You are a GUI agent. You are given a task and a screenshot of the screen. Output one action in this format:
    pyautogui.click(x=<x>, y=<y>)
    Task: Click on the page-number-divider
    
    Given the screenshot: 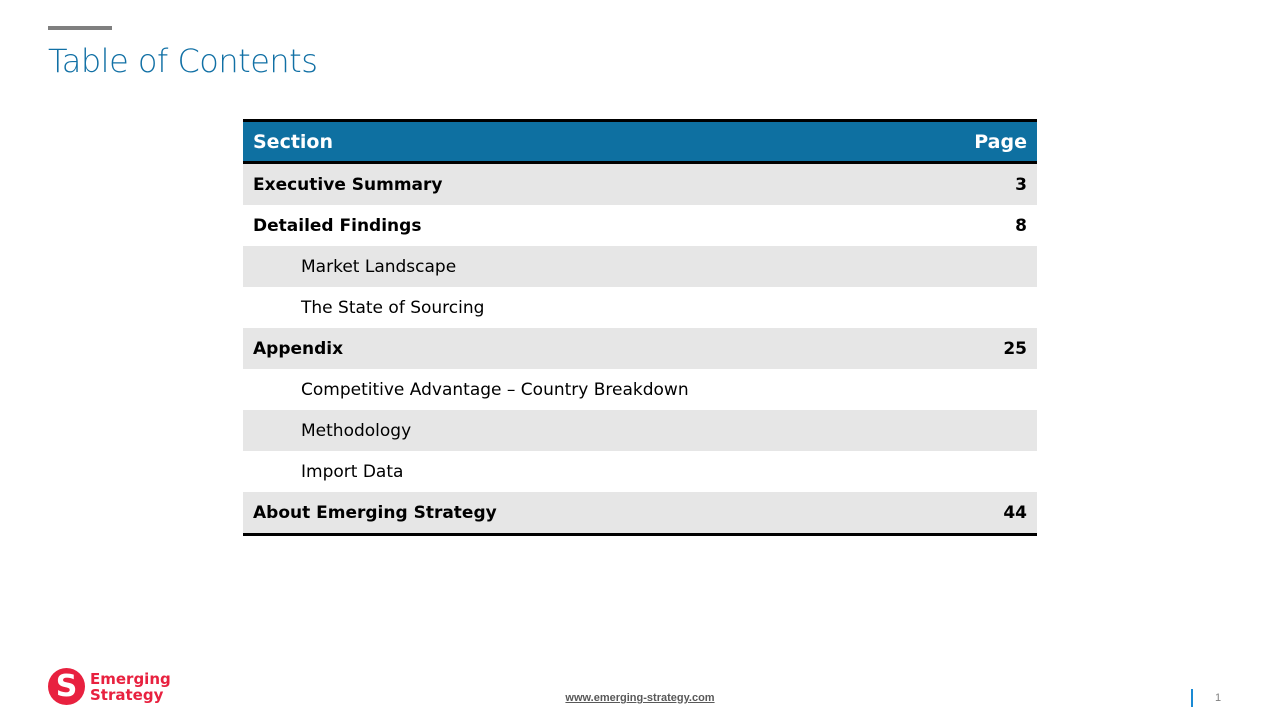 What is the action you would take?
    pyautogui.click(x=1192, y=698)
    